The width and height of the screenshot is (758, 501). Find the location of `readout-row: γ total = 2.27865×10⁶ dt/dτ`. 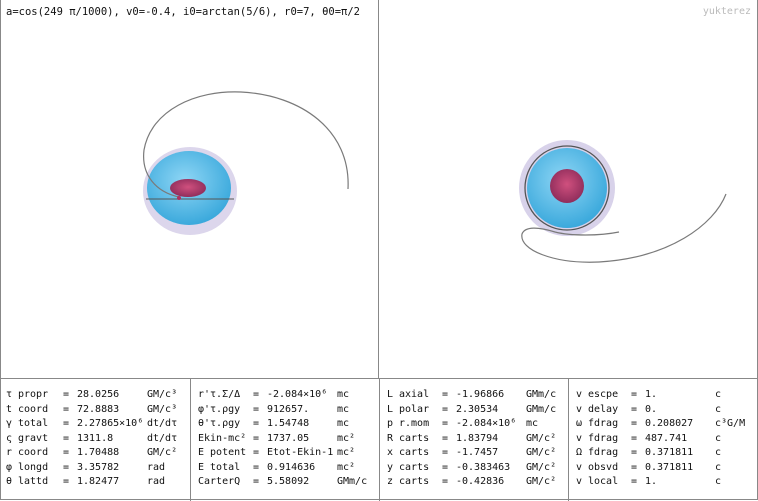

readout-row: γ total = 2.27865×10⁶ dt/dτ is located at coordinates (95, 425).